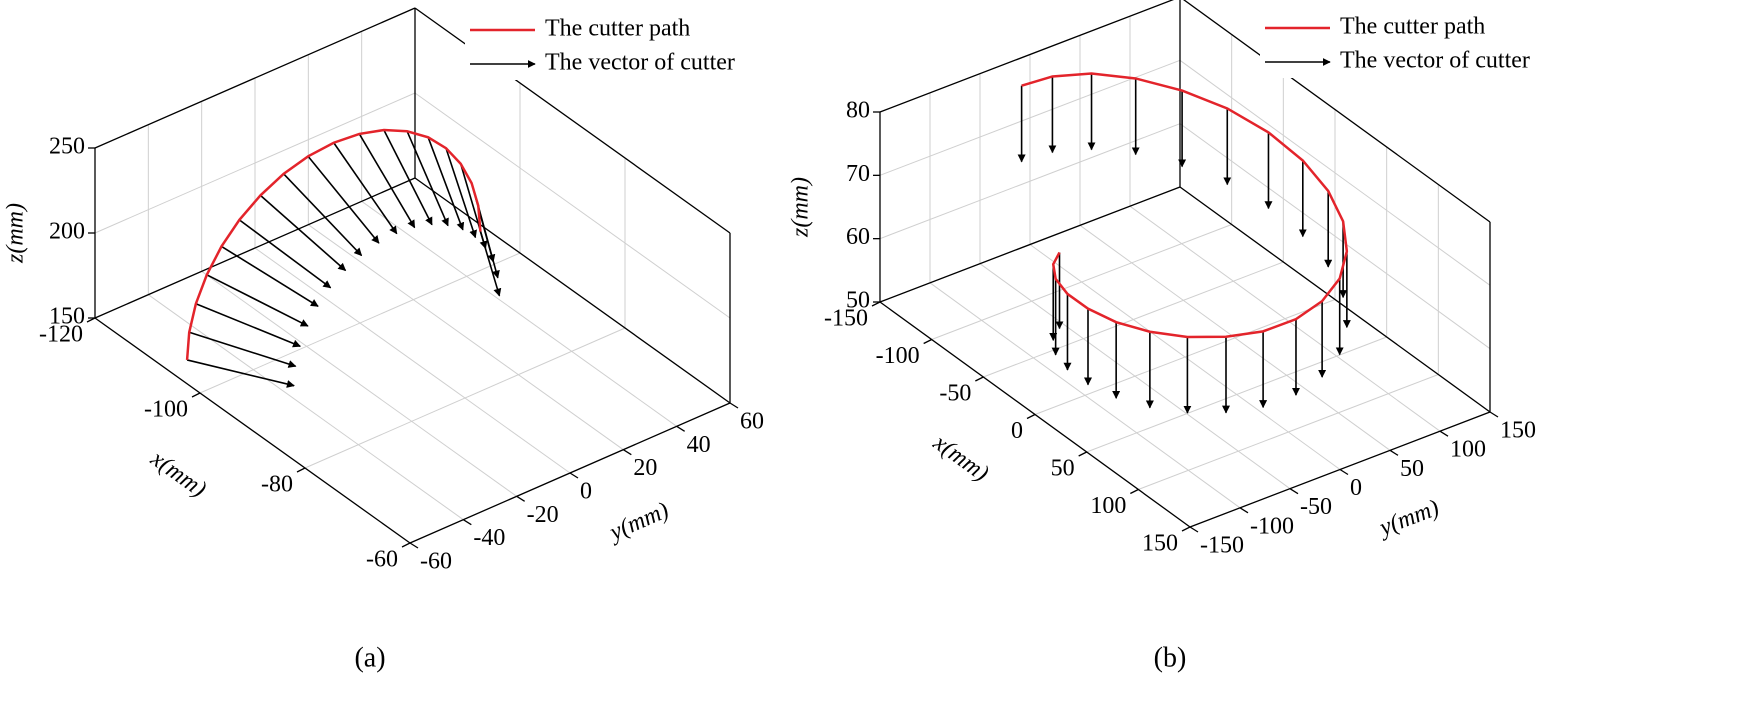 Image resolution: width=1753 pixels, height=714 pixels. I want to click on y-tick-label: -100, so click(1272, 526).